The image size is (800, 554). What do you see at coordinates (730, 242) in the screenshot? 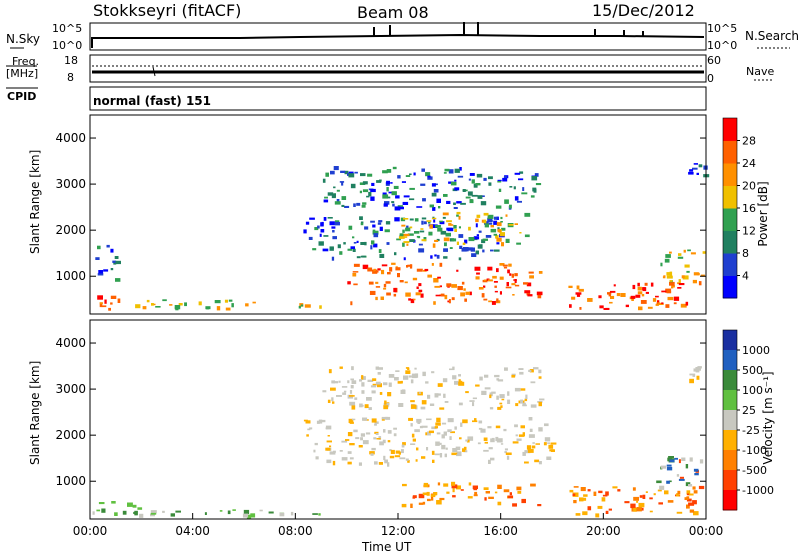
I see `colorbar-segment` at bounding box center [730, 242].